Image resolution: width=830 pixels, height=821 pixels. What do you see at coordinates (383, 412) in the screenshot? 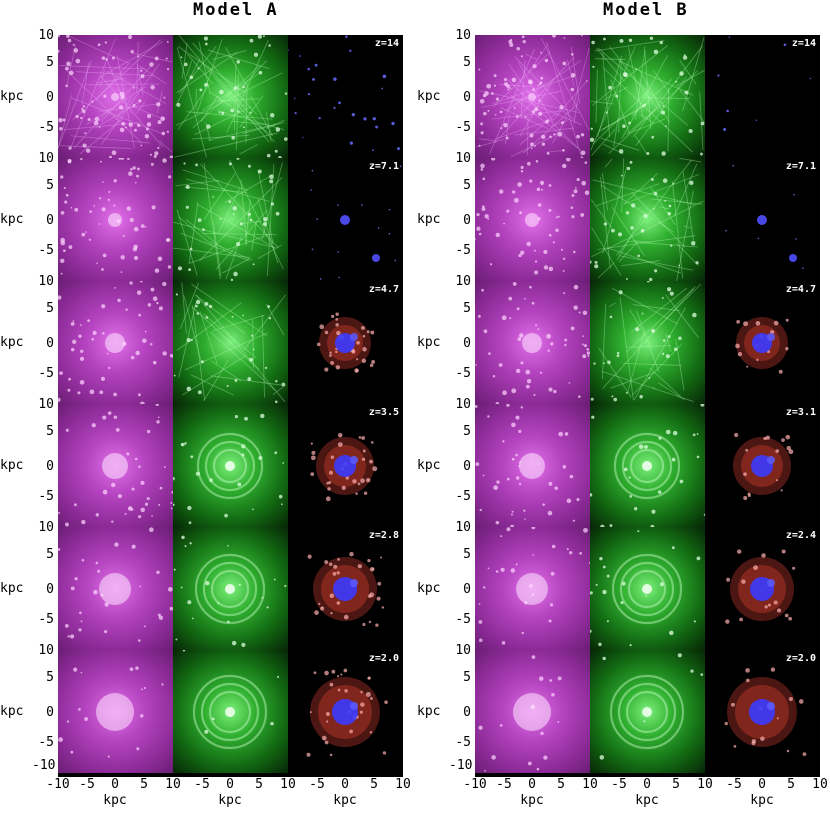
I see `redshift-label: z=3.5` at bounding box center [383, 412].